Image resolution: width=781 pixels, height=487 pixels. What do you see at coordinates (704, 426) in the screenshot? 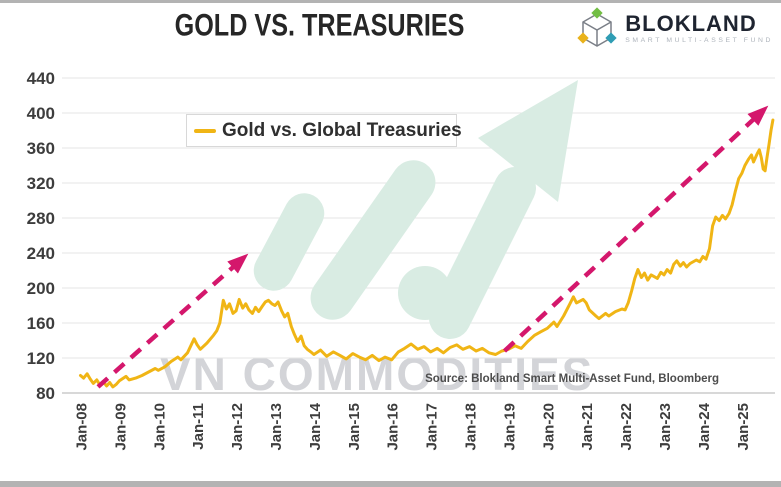
I see `x-axis-tick-label: Jan-24` at bounding box center [704, 426].